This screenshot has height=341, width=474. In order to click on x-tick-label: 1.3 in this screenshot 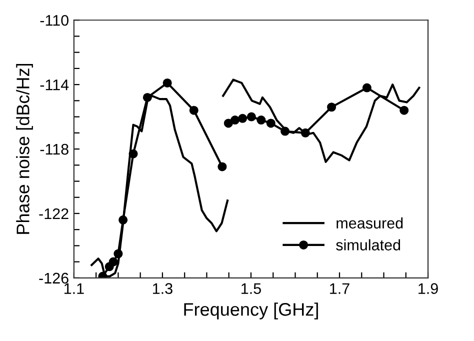, I will do `click(162, 288)`.